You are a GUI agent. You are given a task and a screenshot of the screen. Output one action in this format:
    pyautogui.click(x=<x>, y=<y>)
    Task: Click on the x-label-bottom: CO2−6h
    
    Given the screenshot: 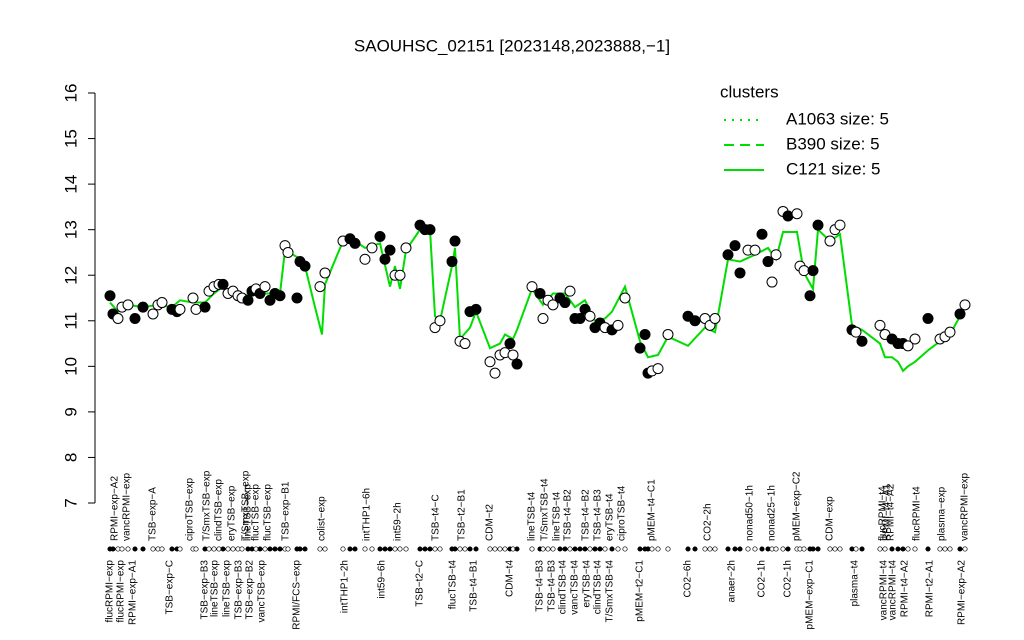 What is the action you would take?
    pyautogui.click(x=688, y=579)
    